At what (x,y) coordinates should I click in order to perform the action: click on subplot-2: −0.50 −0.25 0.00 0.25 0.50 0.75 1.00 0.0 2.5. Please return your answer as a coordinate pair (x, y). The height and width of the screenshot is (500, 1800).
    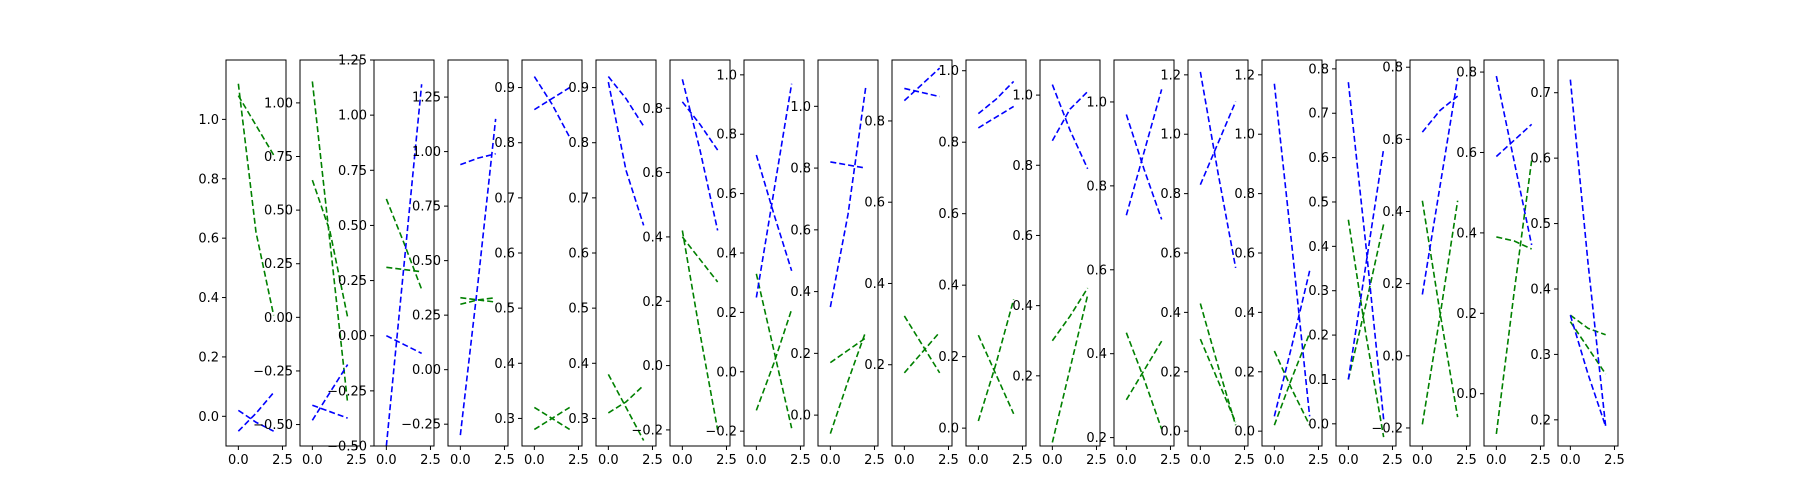
    Looking at the image, I should click on (310, 263).